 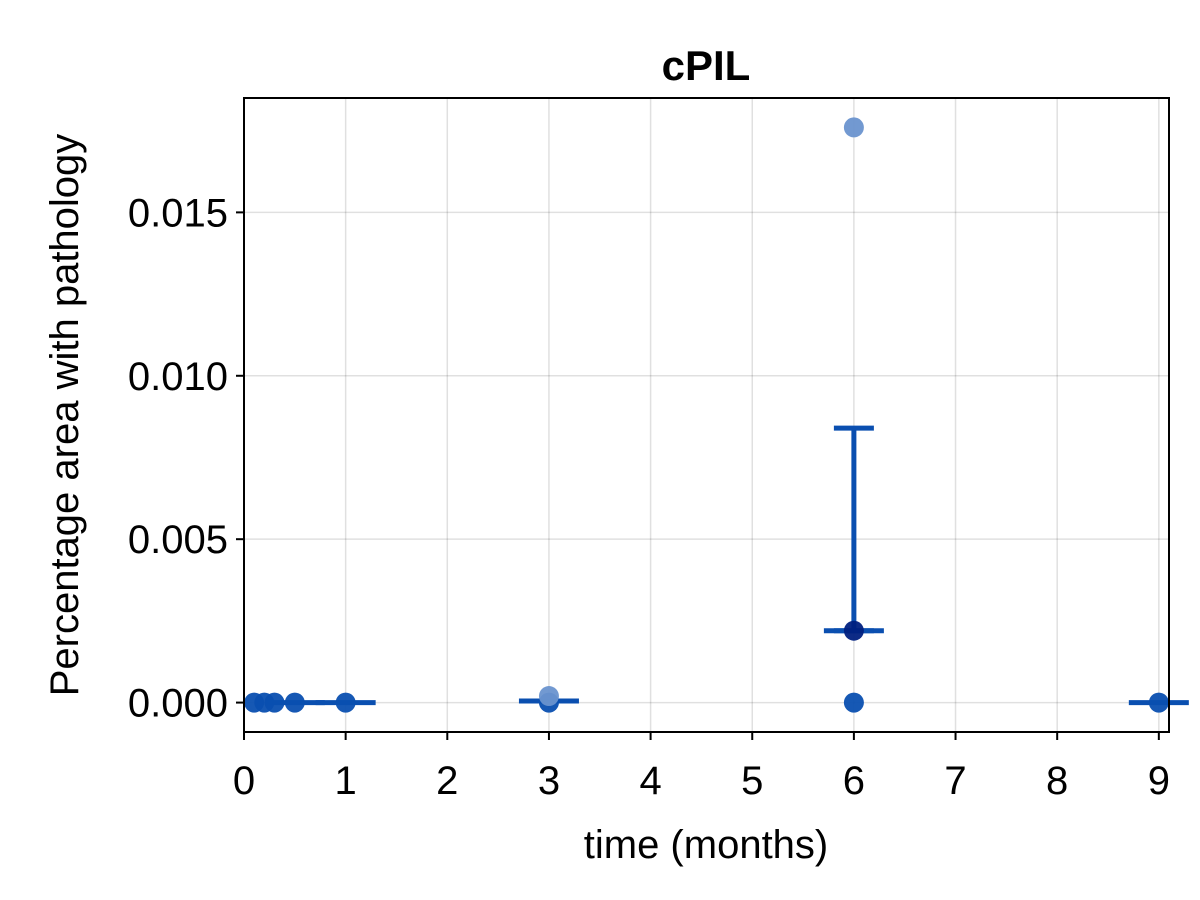 What do you see at coordinates (854, 781) in the screenshot?
I see `x-tick-label: 6` at bounding box center [854, 781].